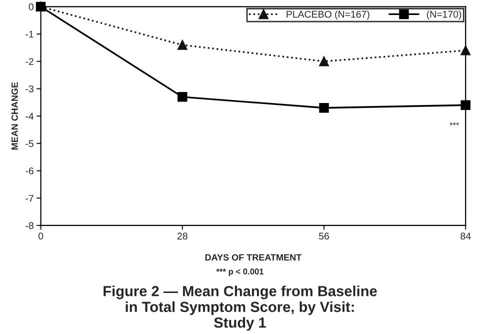  Describe the element at coordinates (30, 226) in the screenshot. I see `y-tick-label: -8` at that location.